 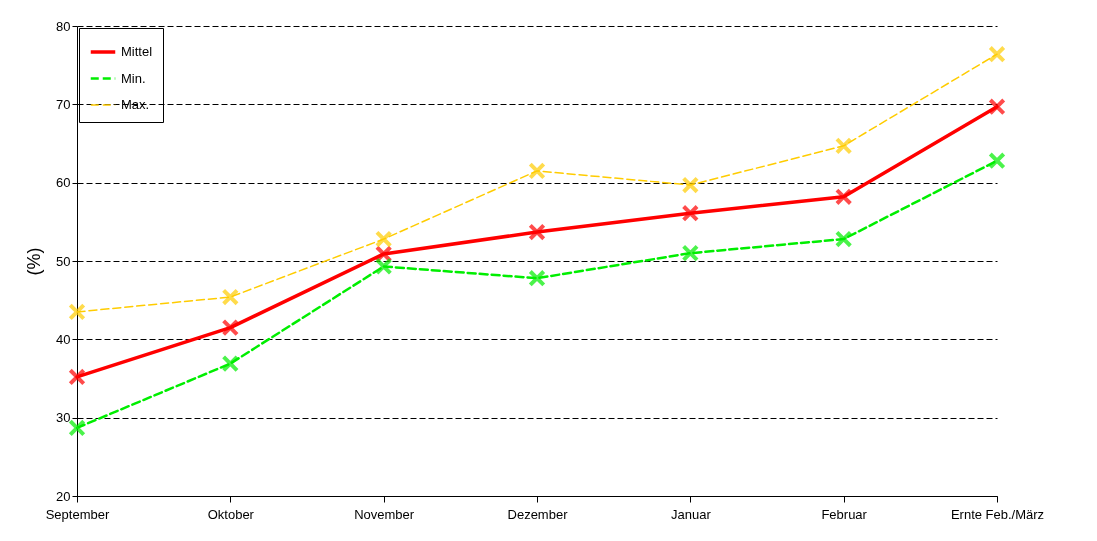 What do you see at coordinates (63, 26) in the screenshot?
I see `y-tick-label: 80` at bounding box center [63, 26].